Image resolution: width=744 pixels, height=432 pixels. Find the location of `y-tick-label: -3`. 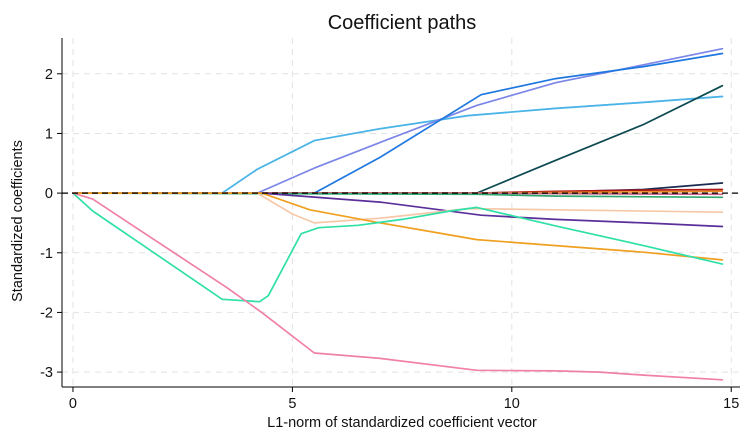

y-tick-label: -3 is located at coordinates (46, 373).